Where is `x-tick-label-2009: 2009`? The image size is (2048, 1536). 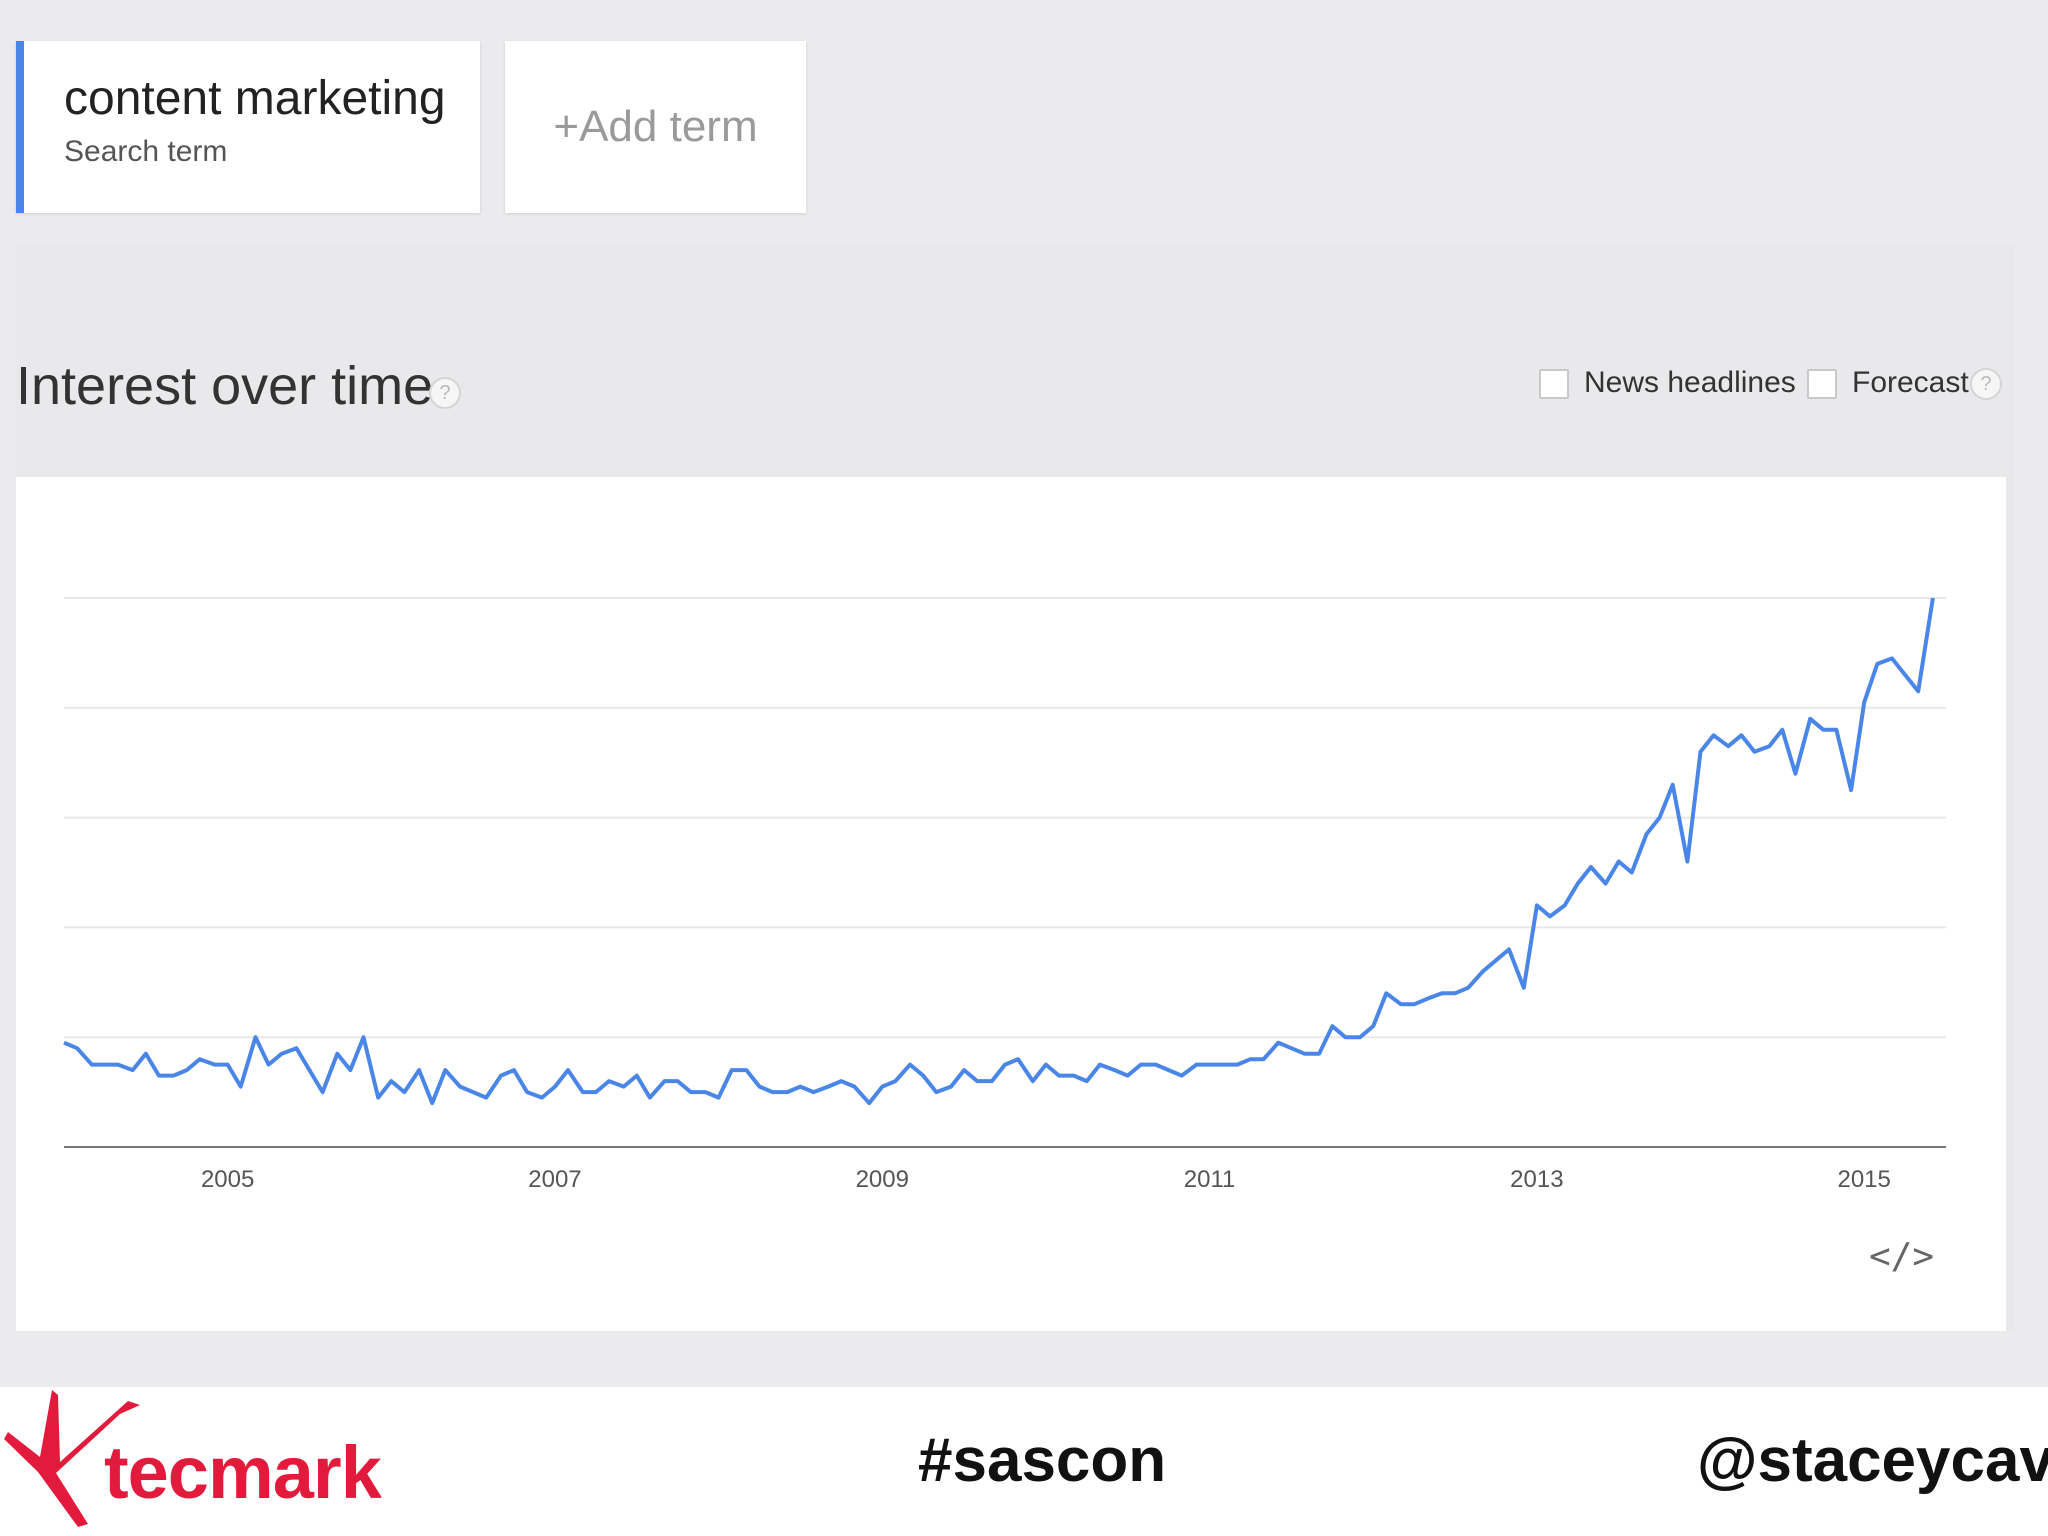 x-tick-label-2009: 2009 is located at coordinates (882, 1179).